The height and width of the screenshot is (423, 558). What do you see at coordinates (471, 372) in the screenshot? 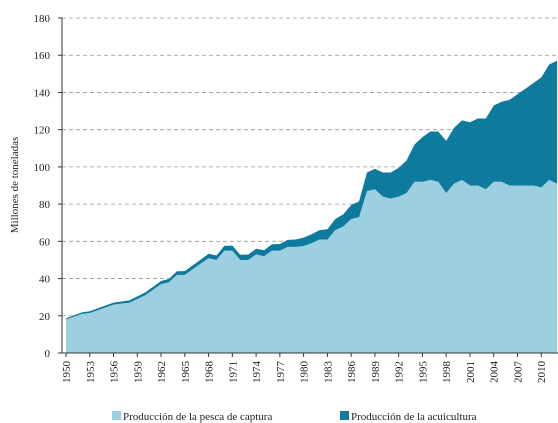
I see `x-tick-label: 2001` at bounding box center [471, 372].